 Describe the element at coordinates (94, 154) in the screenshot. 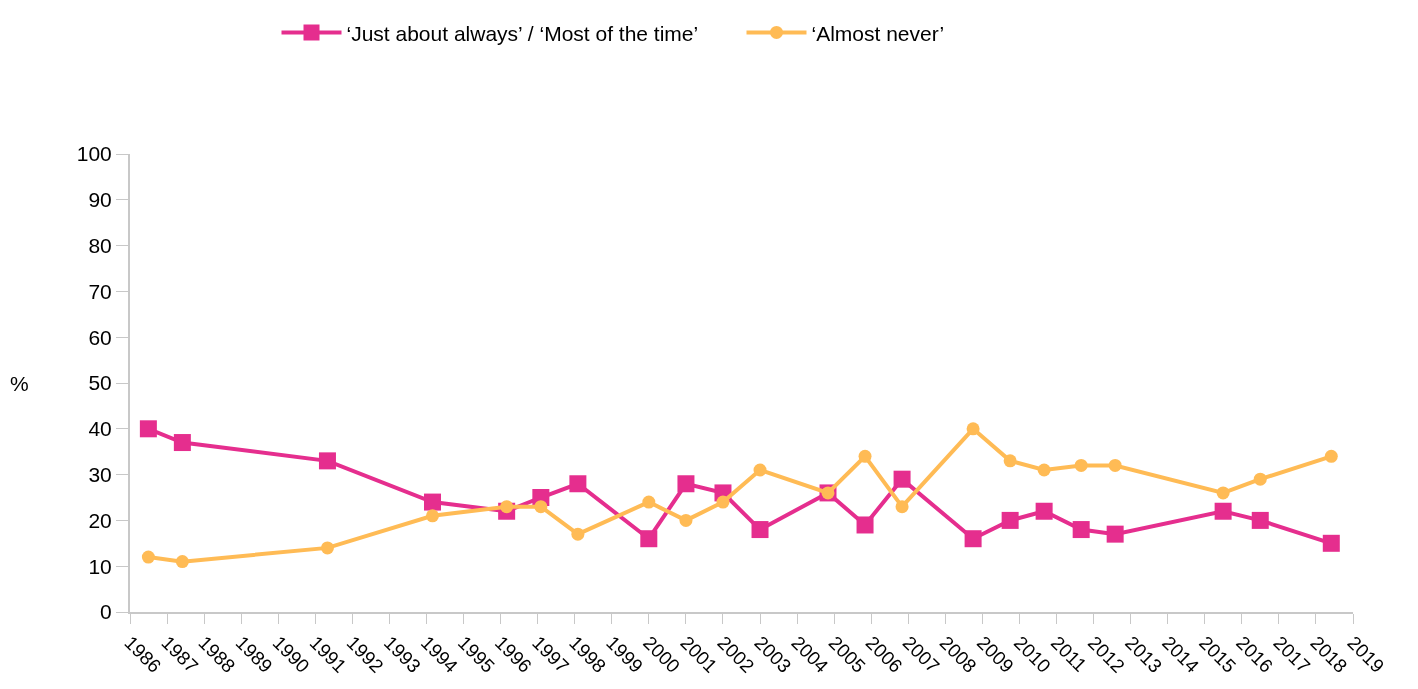

I see `y-tick-label: 100` at that location.